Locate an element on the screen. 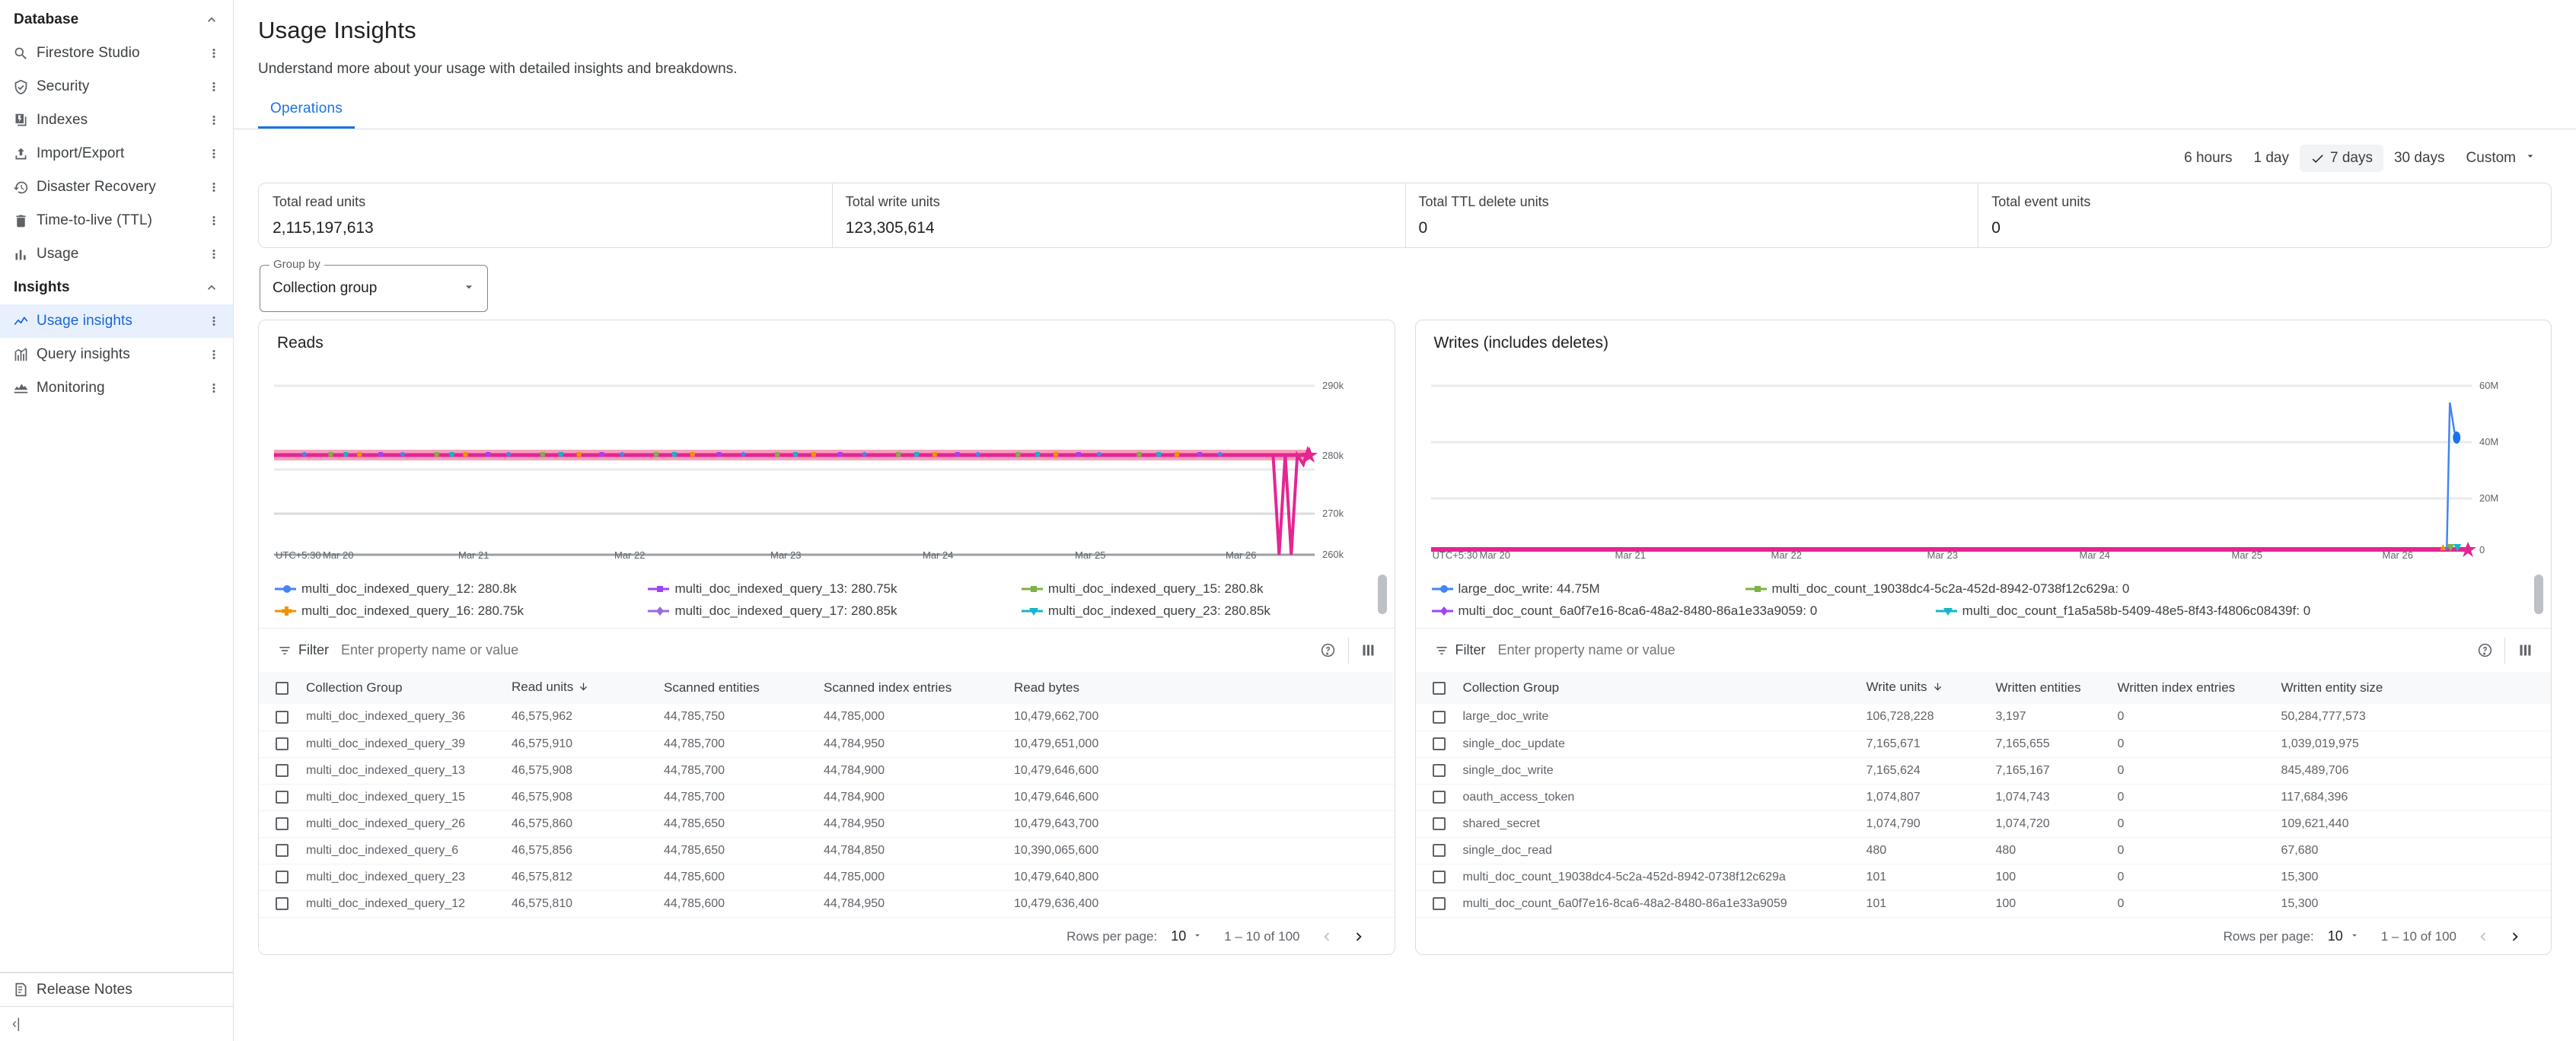 Image resolution: width=2576 pixels, height=1041 pixels. legend-item: multi_doc_indexed_query_17: 280.85k is located at coordinates (833, 611).